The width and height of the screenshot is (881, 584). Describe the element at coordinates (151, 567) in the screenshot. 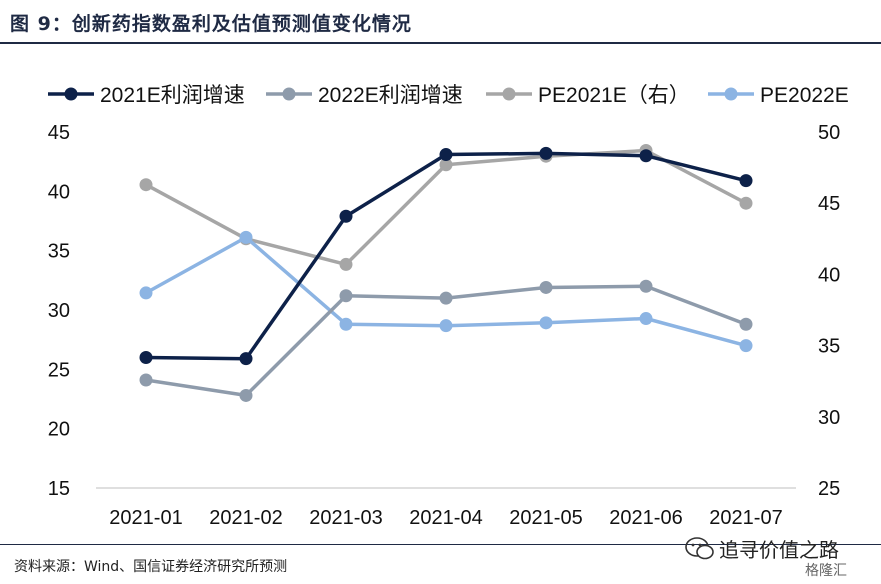

I see `source-note: 资料来源：Wind、国信证券经济研究所预测` at that location.